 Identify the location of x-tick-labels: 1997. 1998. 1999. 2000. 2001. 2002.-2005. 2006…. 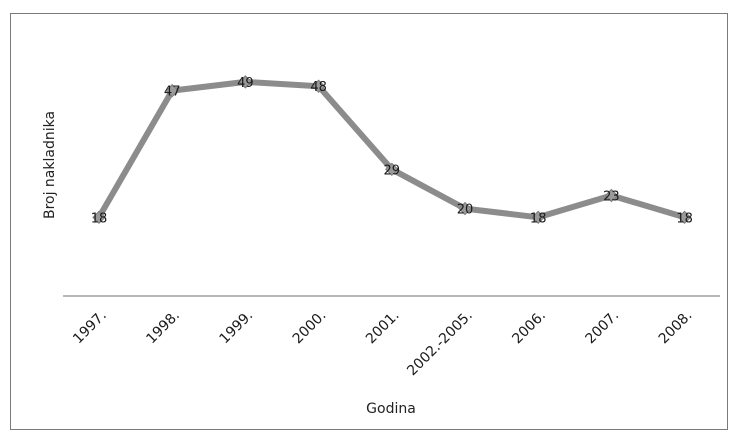
(382, 344).